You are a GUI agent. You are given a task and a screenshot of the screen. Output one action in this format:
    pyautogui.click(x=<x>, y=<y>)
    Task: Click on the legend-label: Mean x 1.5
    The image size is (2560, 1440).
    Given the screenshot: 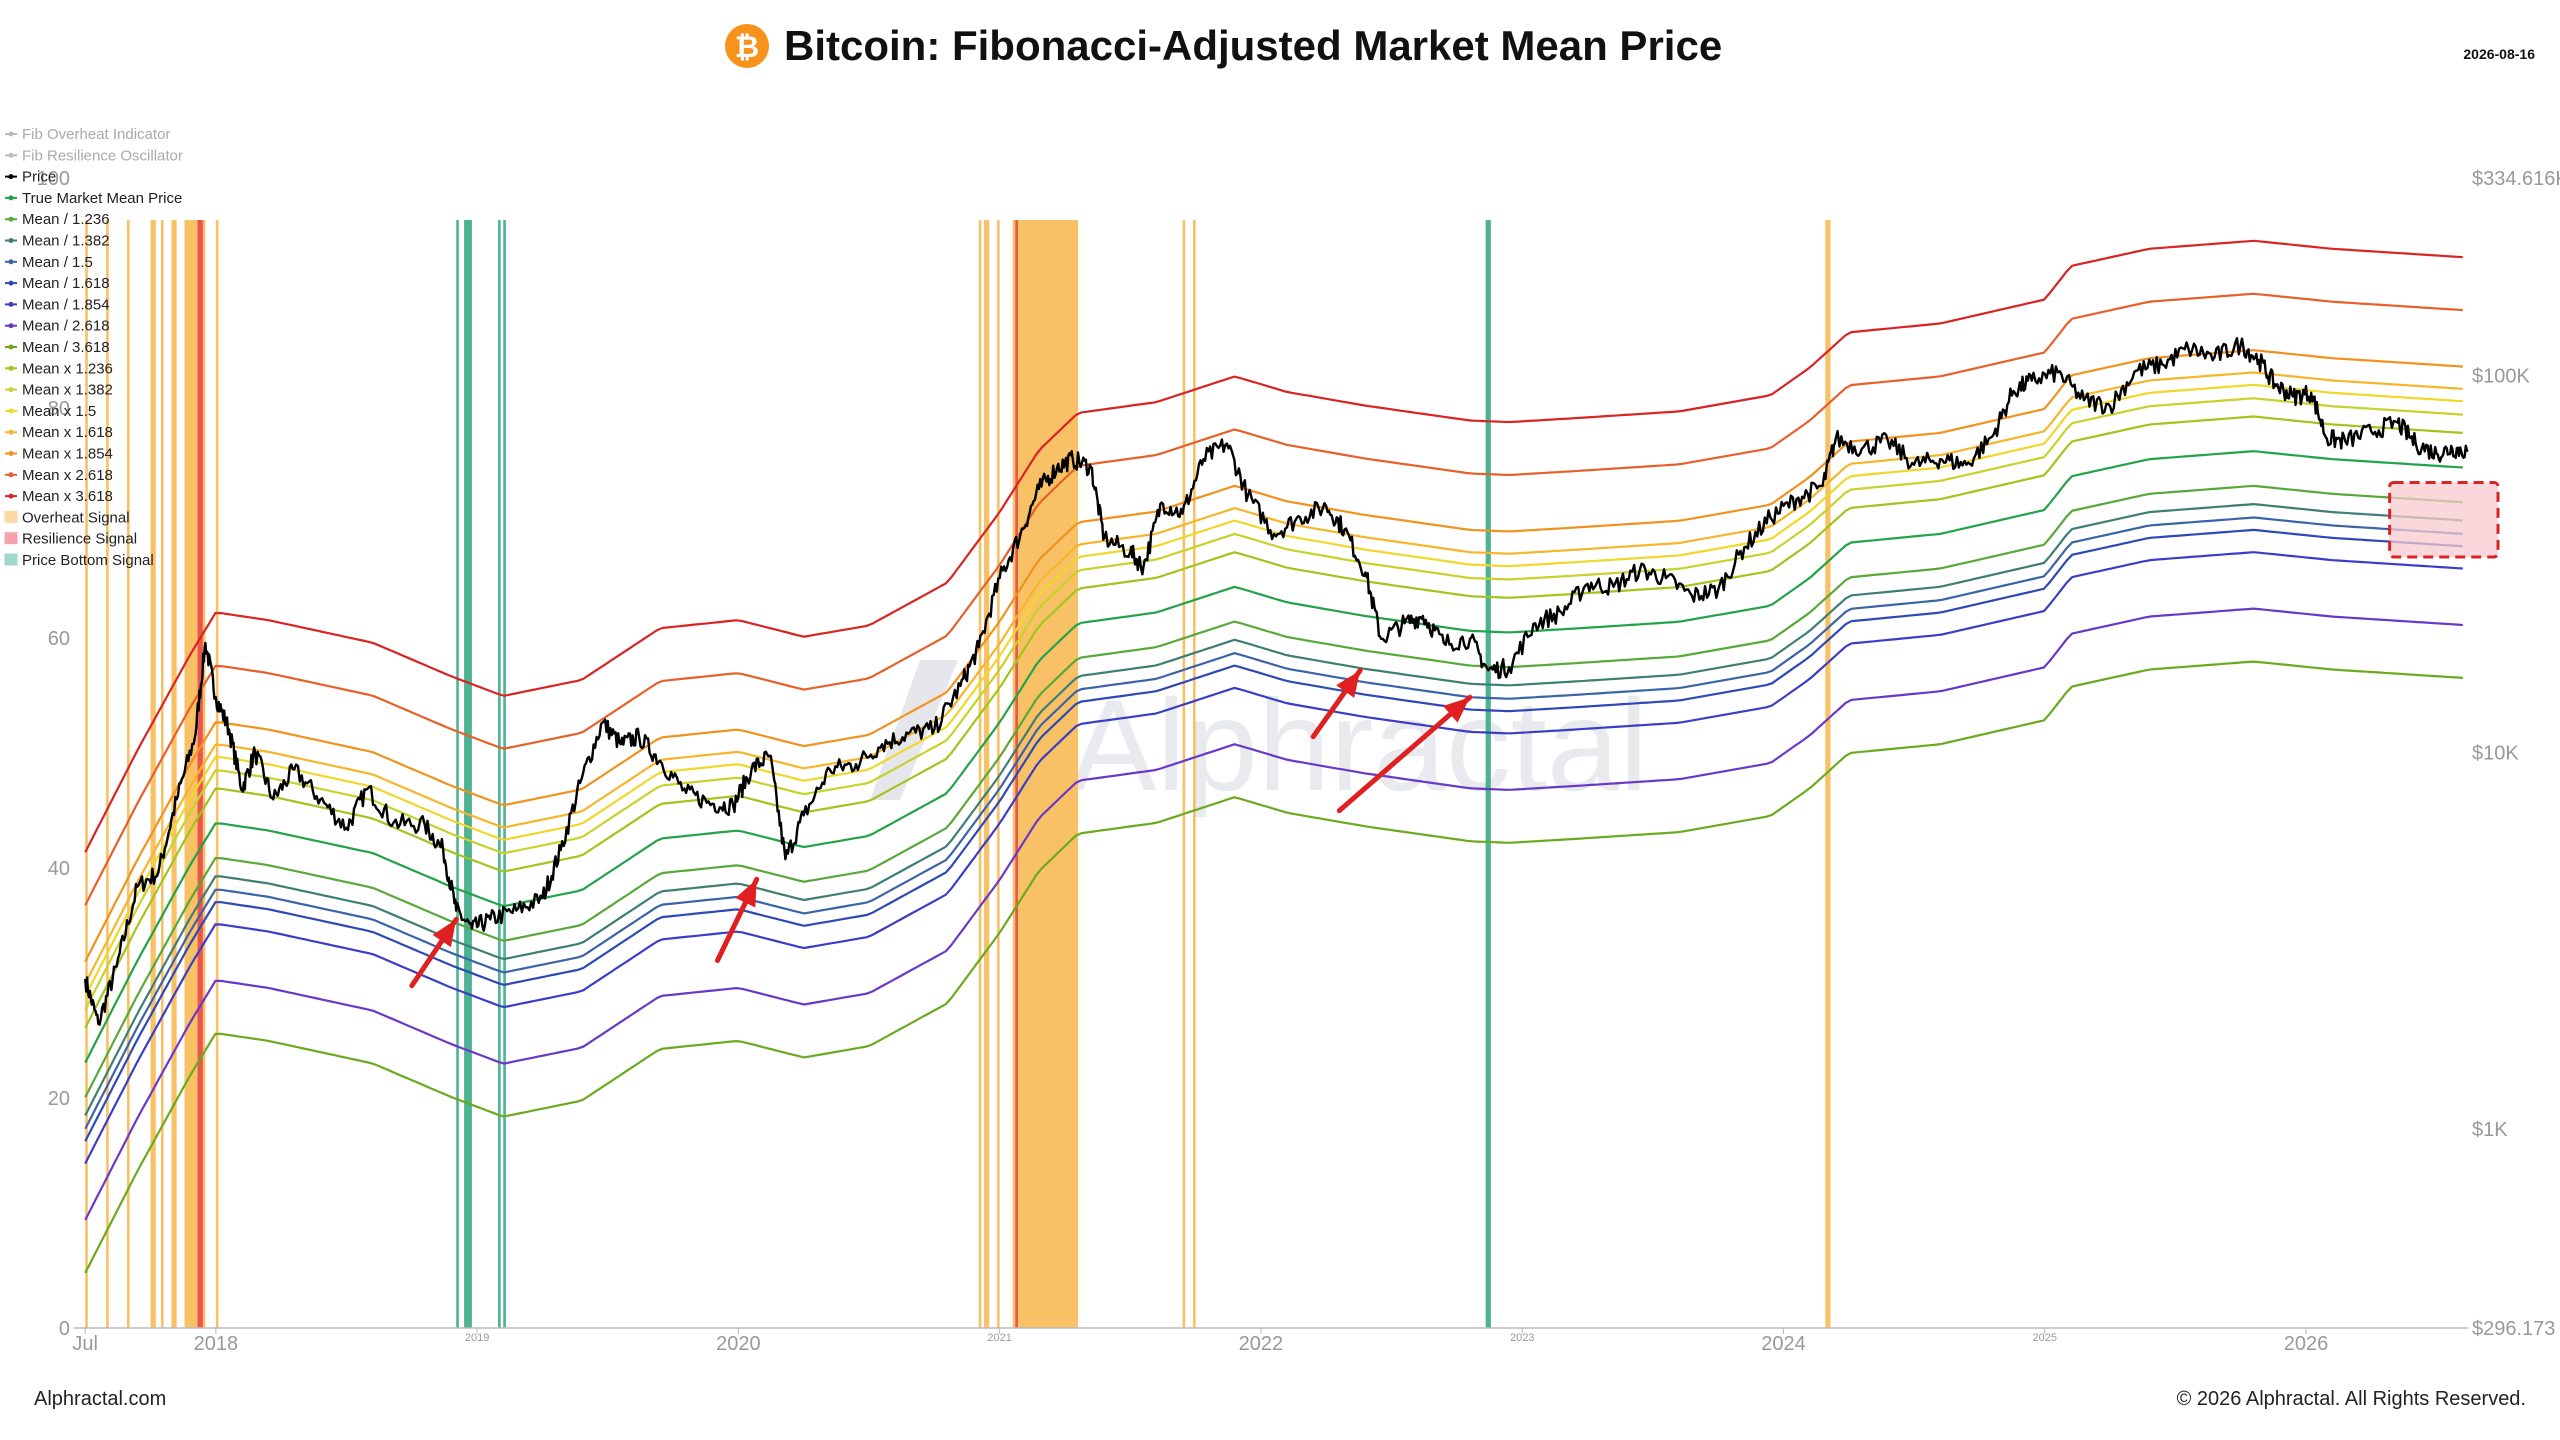 What is the action you would take?
    pyautogui.click(x=59, y=411)
    